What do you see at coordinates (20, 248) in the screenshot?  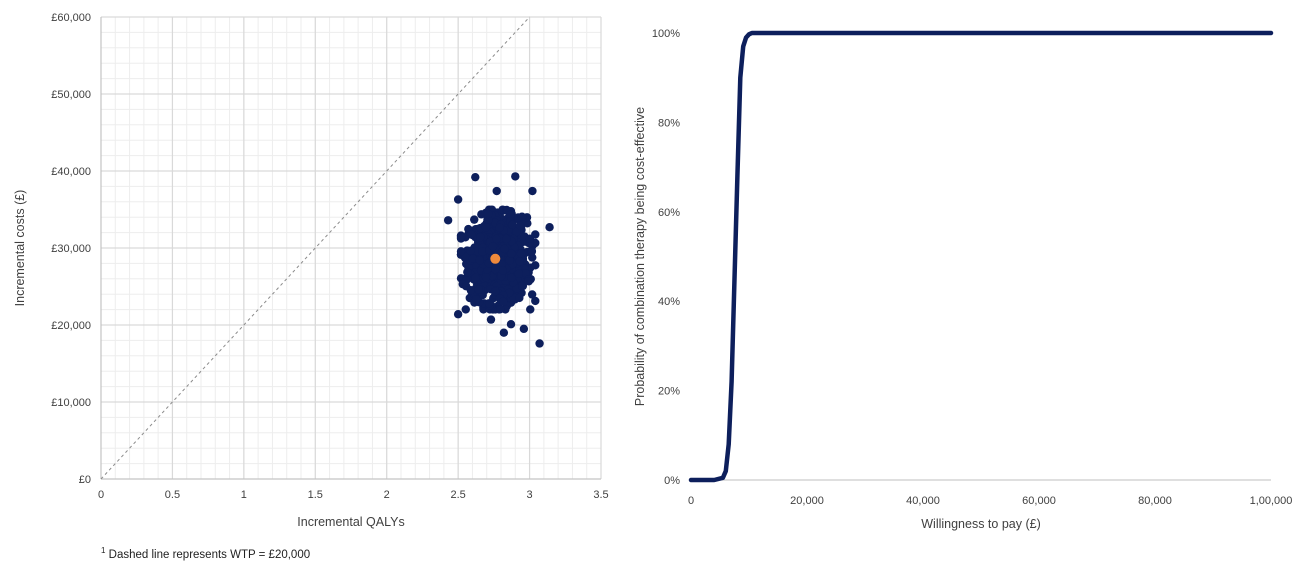 I see `y-axis-title: Incremental costs (£)` at bounding box center [20, 248].